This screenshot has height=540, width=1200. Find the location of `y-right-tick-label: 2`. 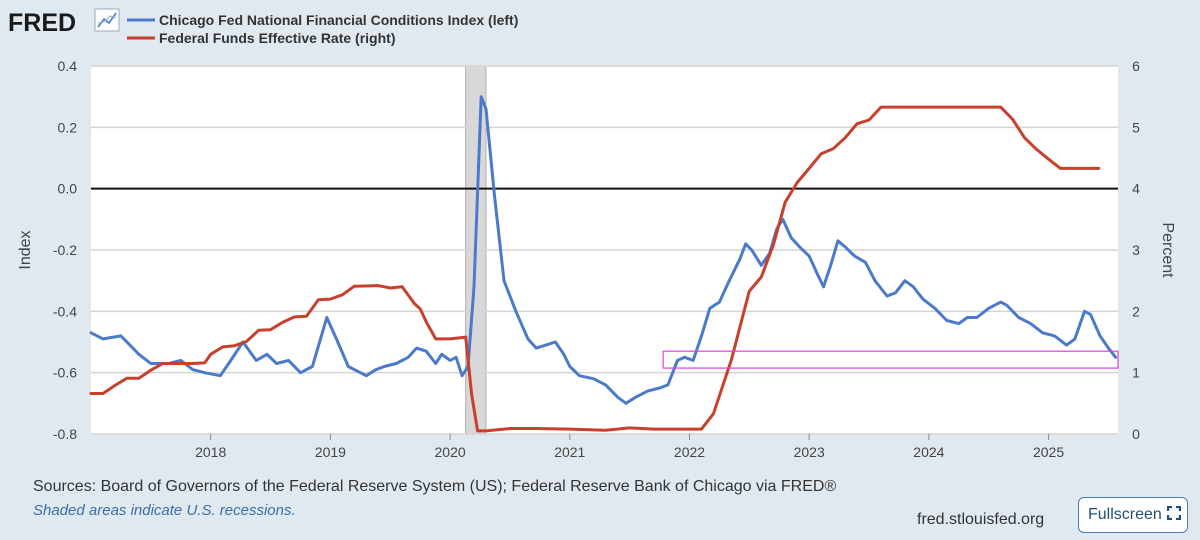

y-right-tick-label: 2 is located at coordinates (1136, 311).